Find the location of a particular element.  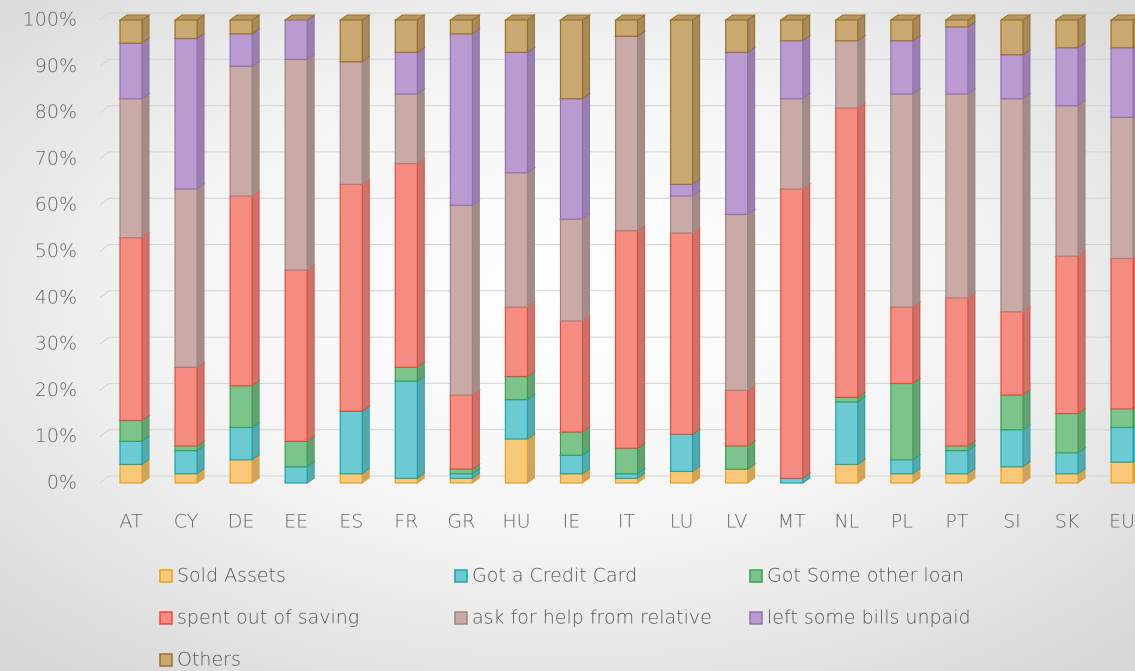

x-tick-label: HU is located at coordinates (516, 522).